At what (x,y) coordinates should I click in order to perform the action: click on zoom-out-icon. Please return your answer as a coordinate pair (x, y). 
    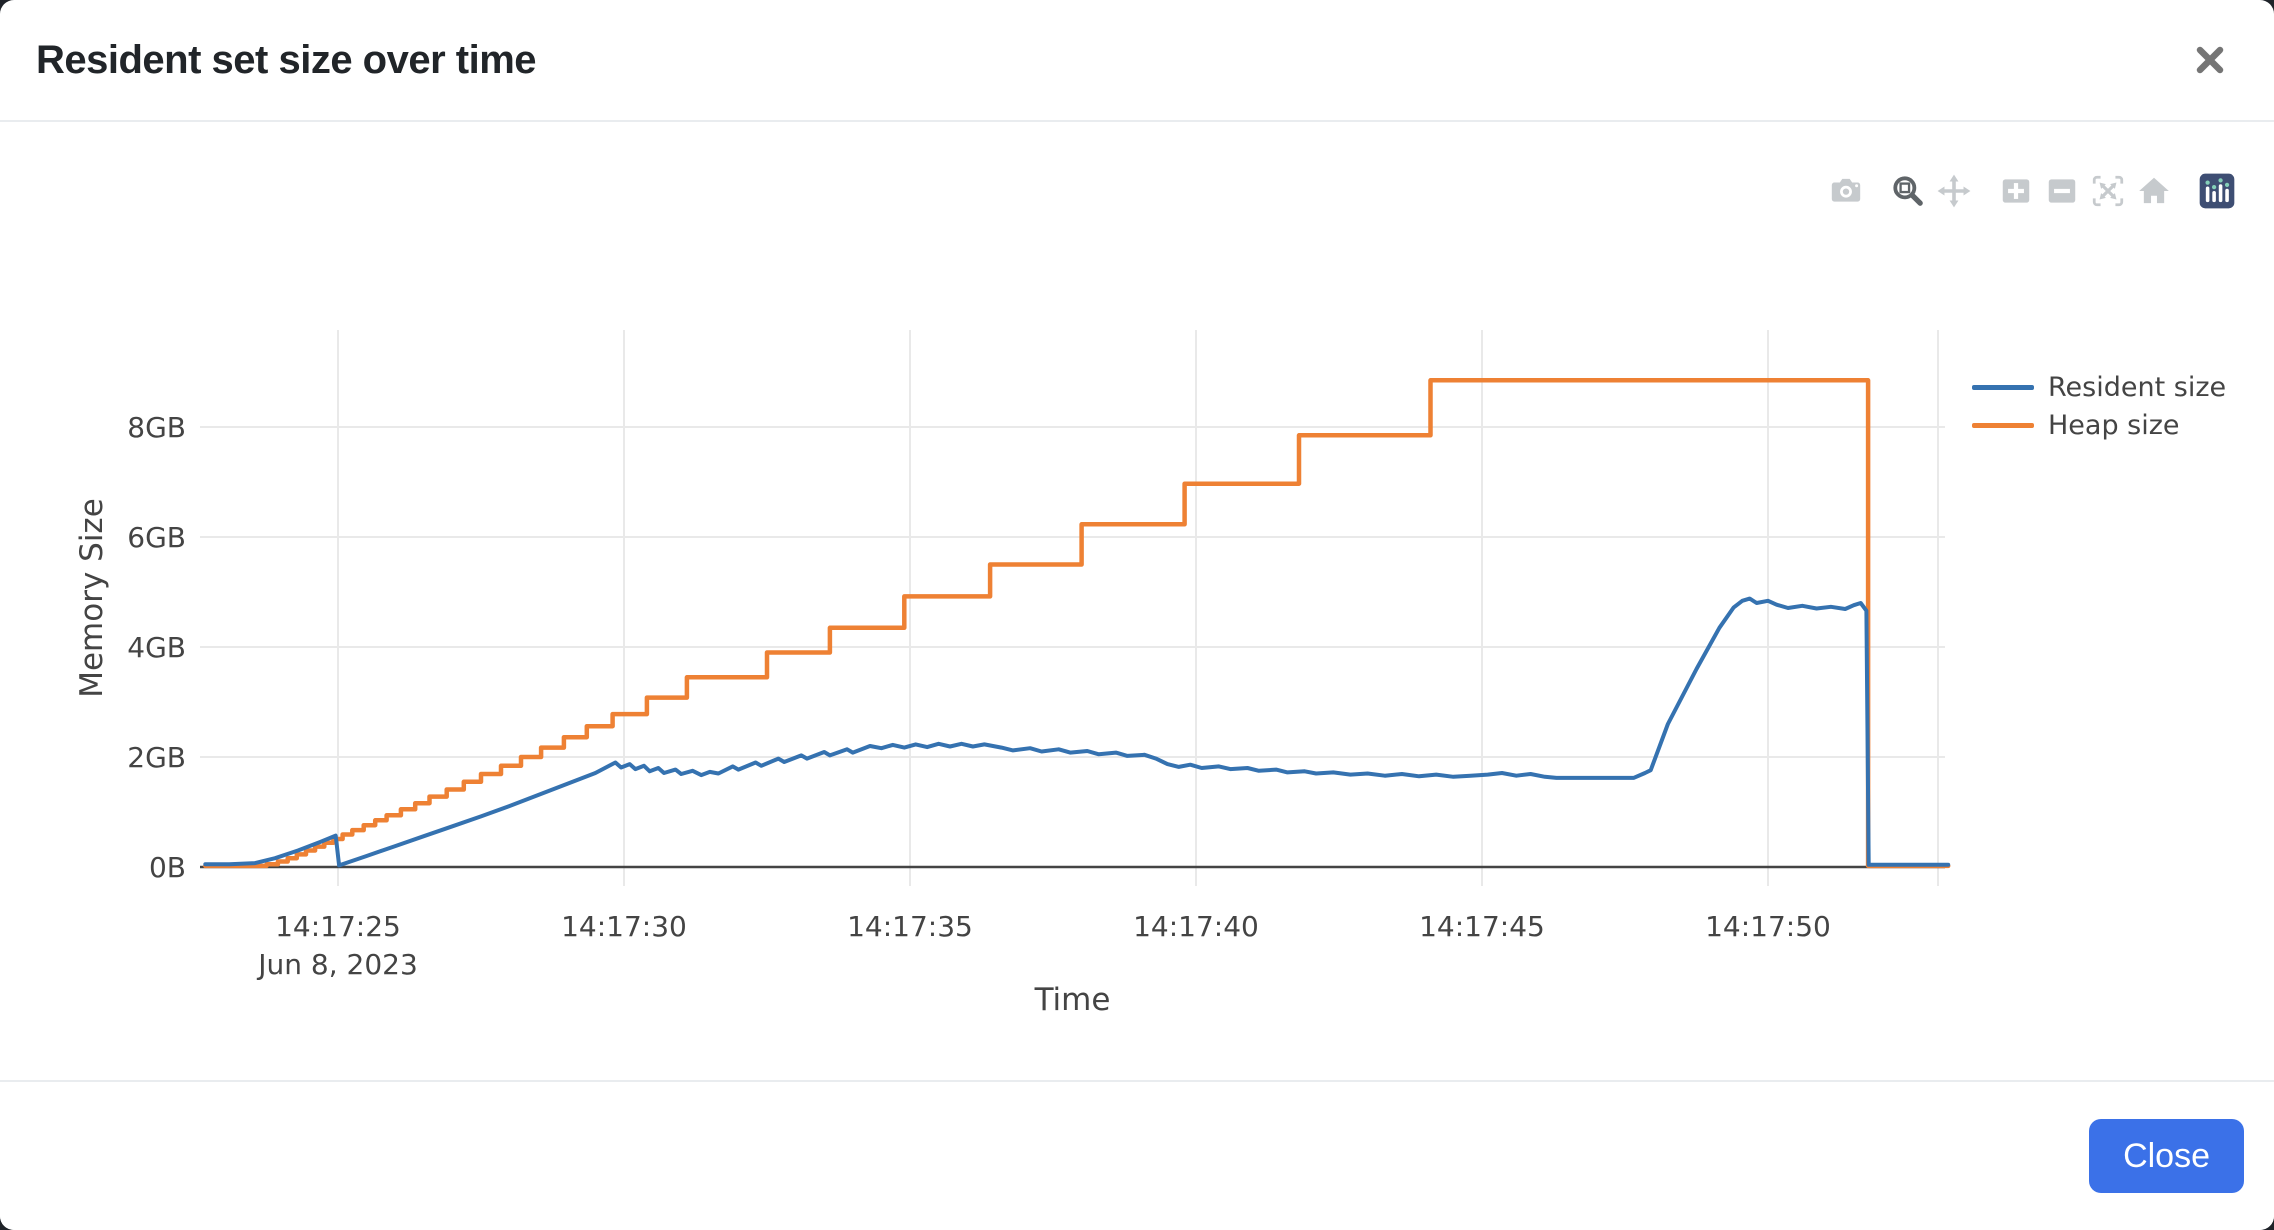
    Looking at the image, I should click on (2062, 191).